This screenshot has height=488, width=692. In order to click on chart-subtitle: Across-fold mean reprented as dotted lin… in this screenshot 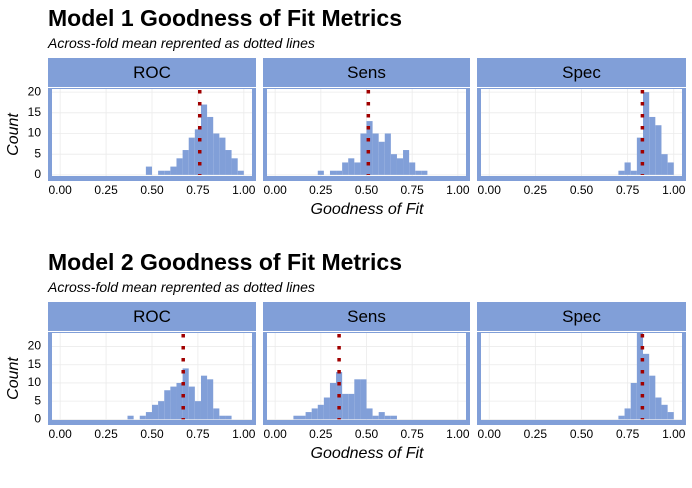, I will do `click(181, 287)`.